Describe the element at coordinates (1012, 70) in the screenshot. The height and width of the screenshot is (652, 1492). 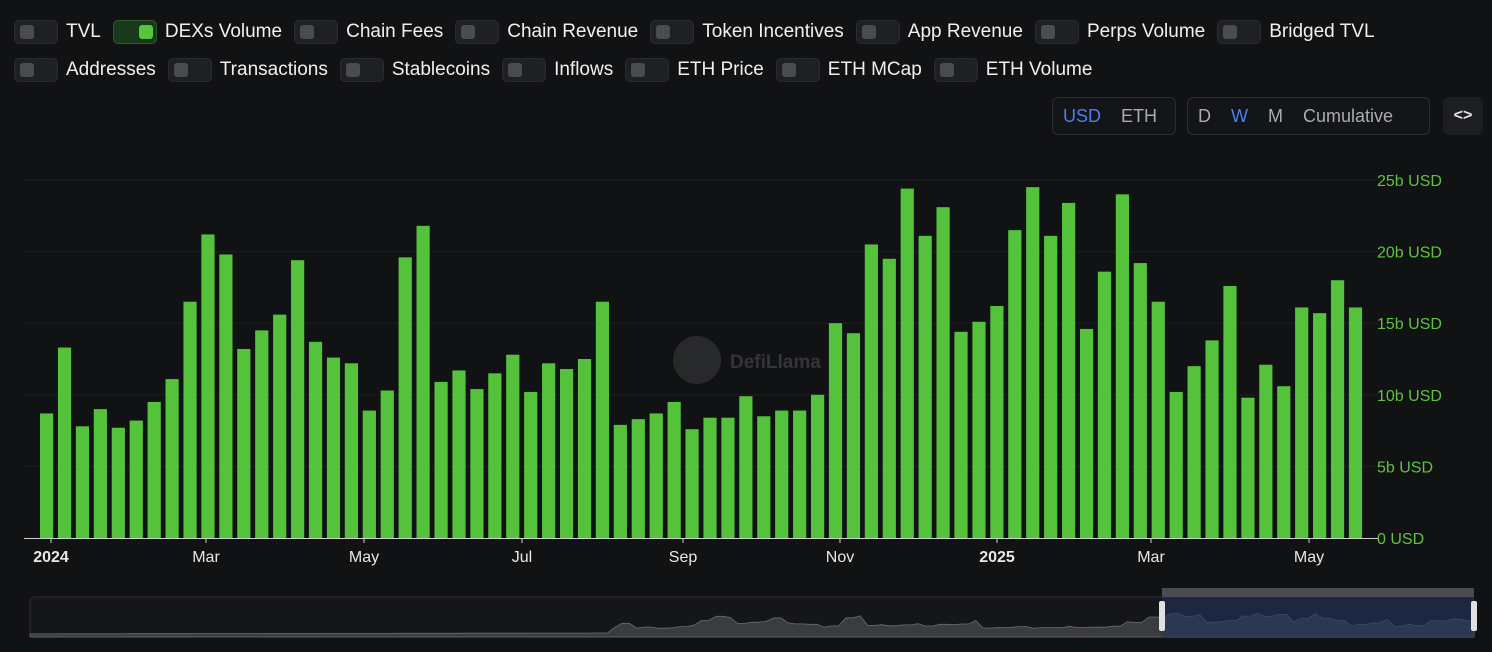
I see `toggle-eth-volume: ETH Volume` at that location.